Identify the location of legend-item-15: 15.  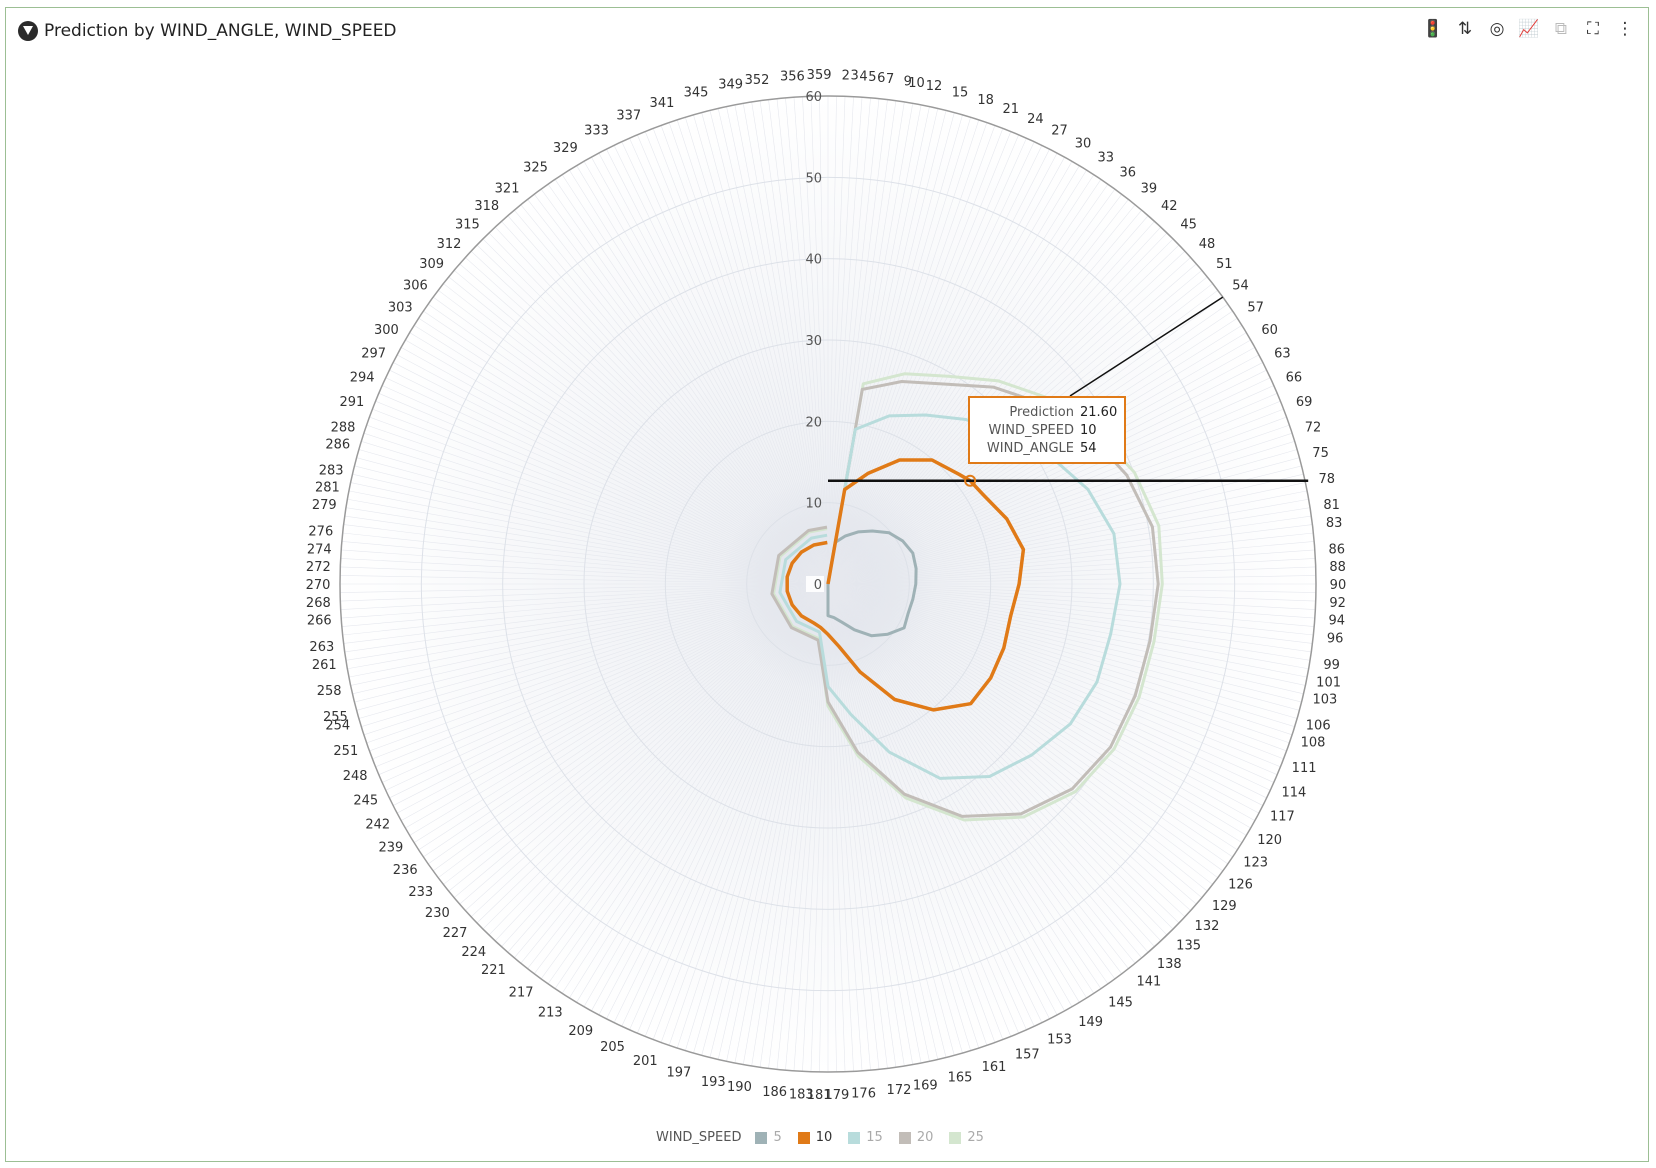
(865, 1137).